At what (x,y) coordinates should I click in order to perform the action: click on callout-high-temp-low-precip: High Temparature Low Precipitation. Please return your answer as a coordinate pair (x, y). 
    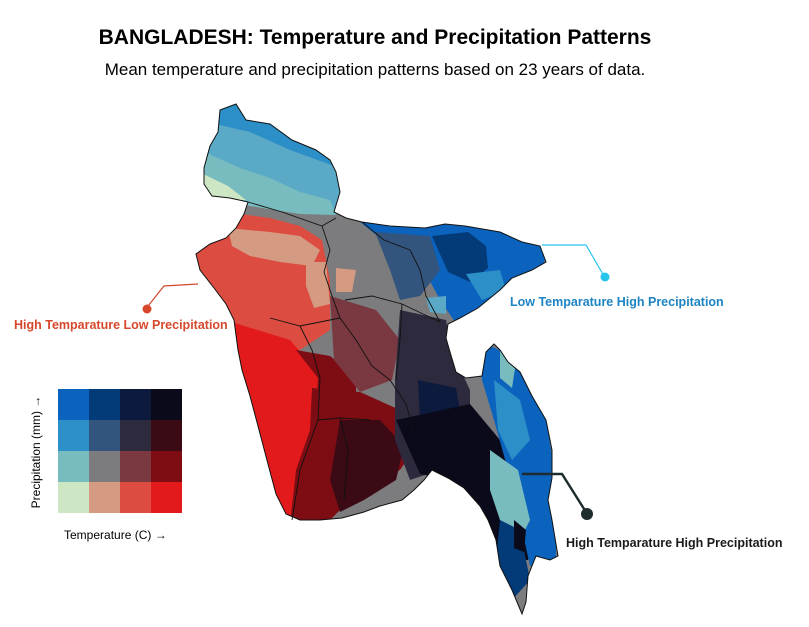
    Looking at the image, I should click on (121, 325).